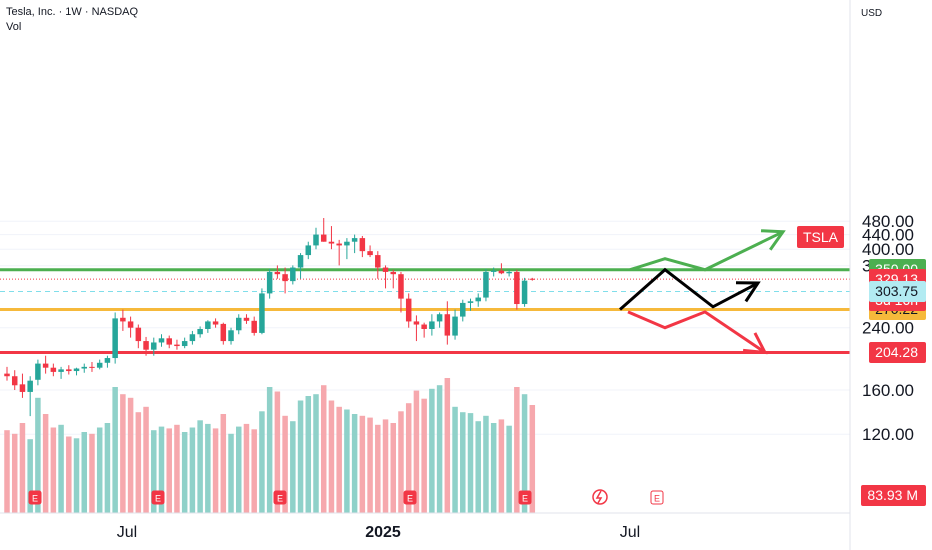  I want to click on price-axis-tick: 160.00, so click(888, 390).